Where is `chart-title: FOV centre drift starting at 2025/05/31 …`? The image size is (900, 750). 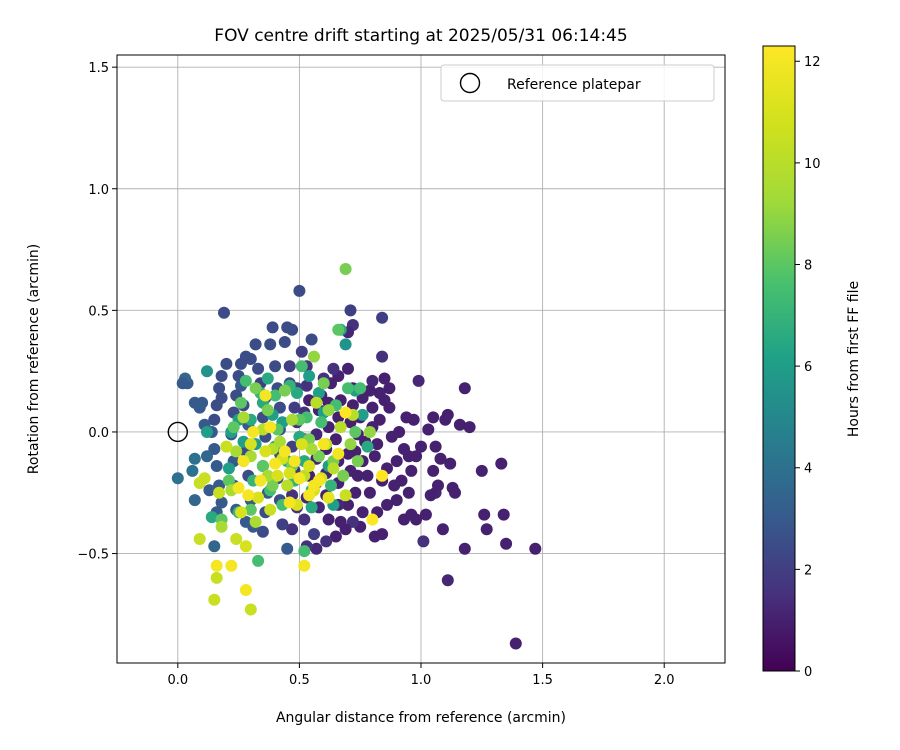
chart-title: FOV centre drift starting at 2025/05/31 … is located at coordinates (420, 36).